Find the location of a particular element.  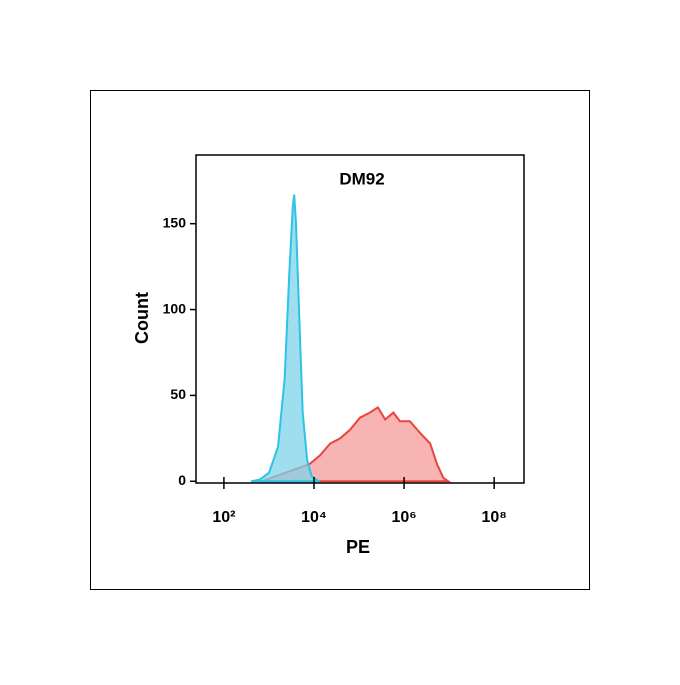

x-tick-label: 10² is located at coordinates (223, 517).